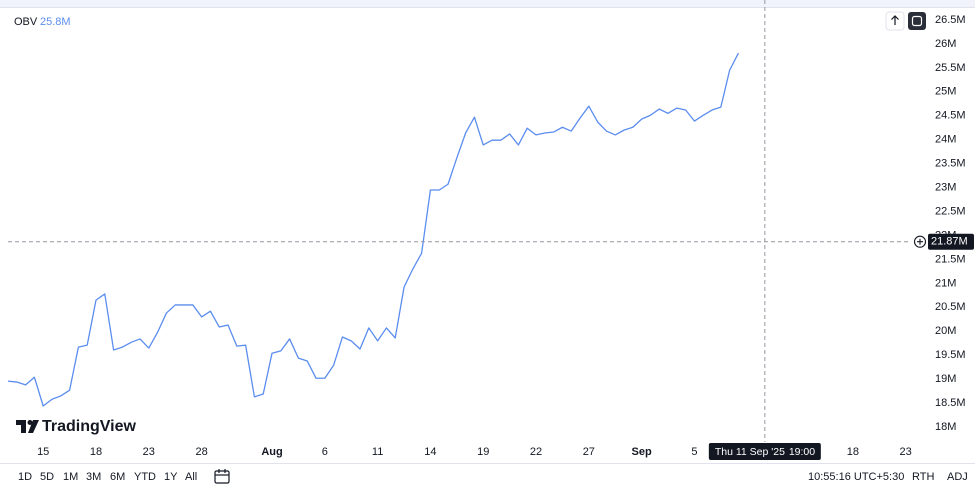 This screenshot has width=975, height=499. Describe the element at coordinates (325, 452) in the screenshot. I see `x-tick-label: 6` at that location.